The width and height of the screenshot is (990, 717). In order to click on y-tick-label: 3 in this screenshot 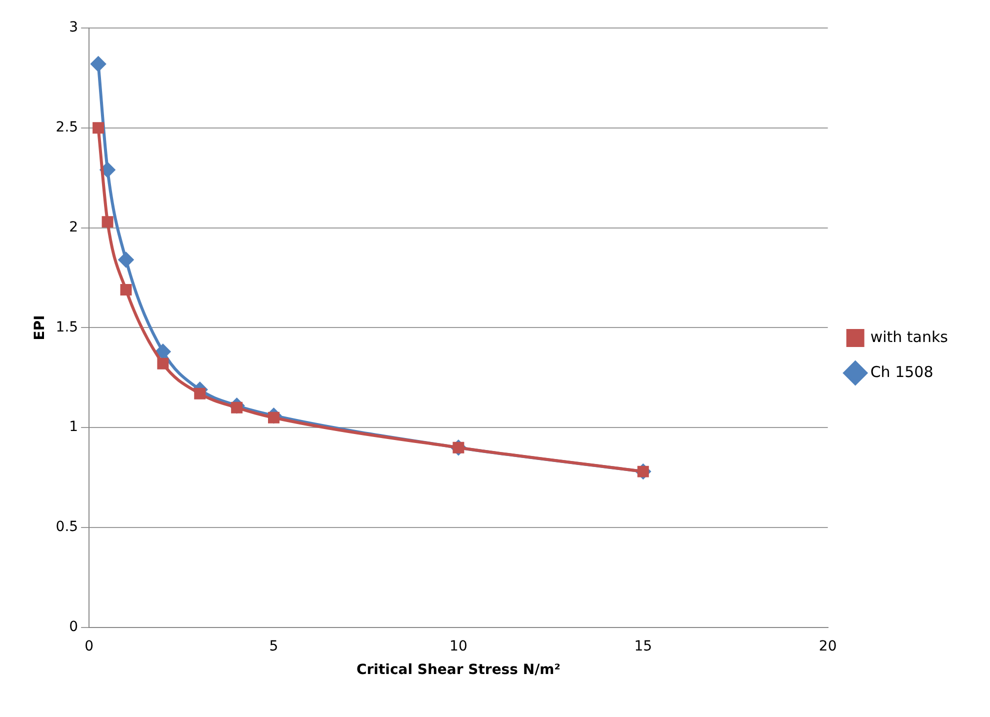, I will do `click(73, 28)`.